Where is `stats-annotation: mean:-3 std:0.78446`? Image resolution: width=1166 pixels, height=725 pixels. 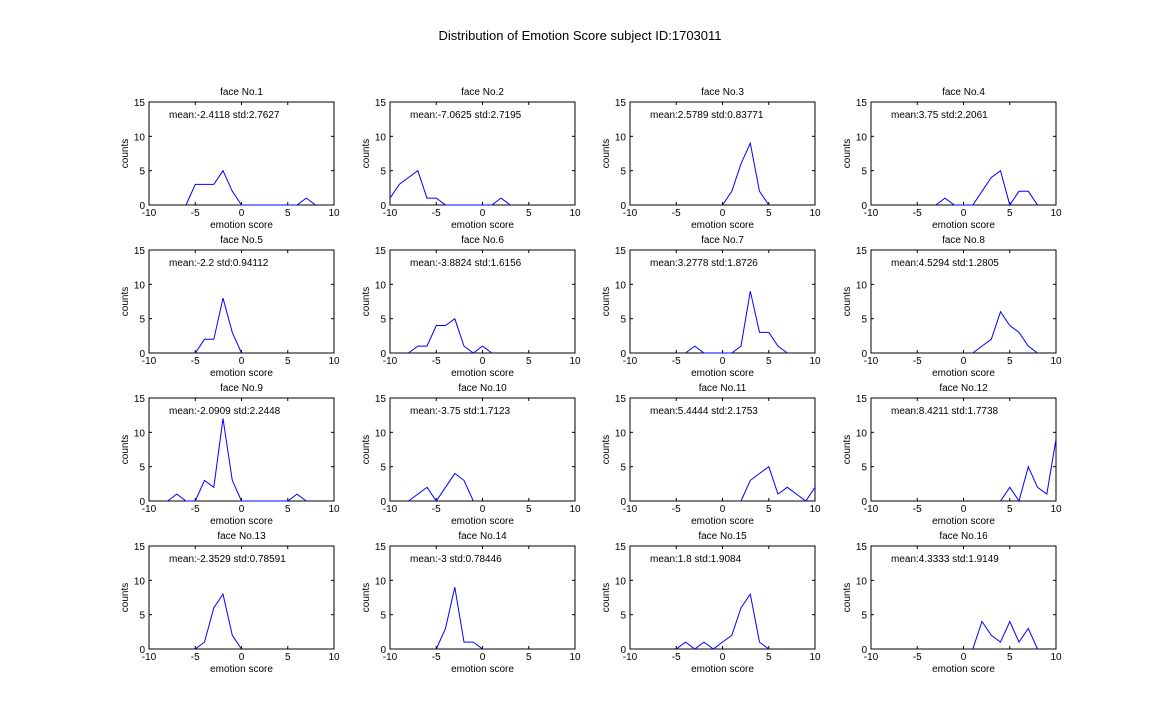
stats-annotation: mean:-3 std:0.78446 is located at coordinates (456, 559).